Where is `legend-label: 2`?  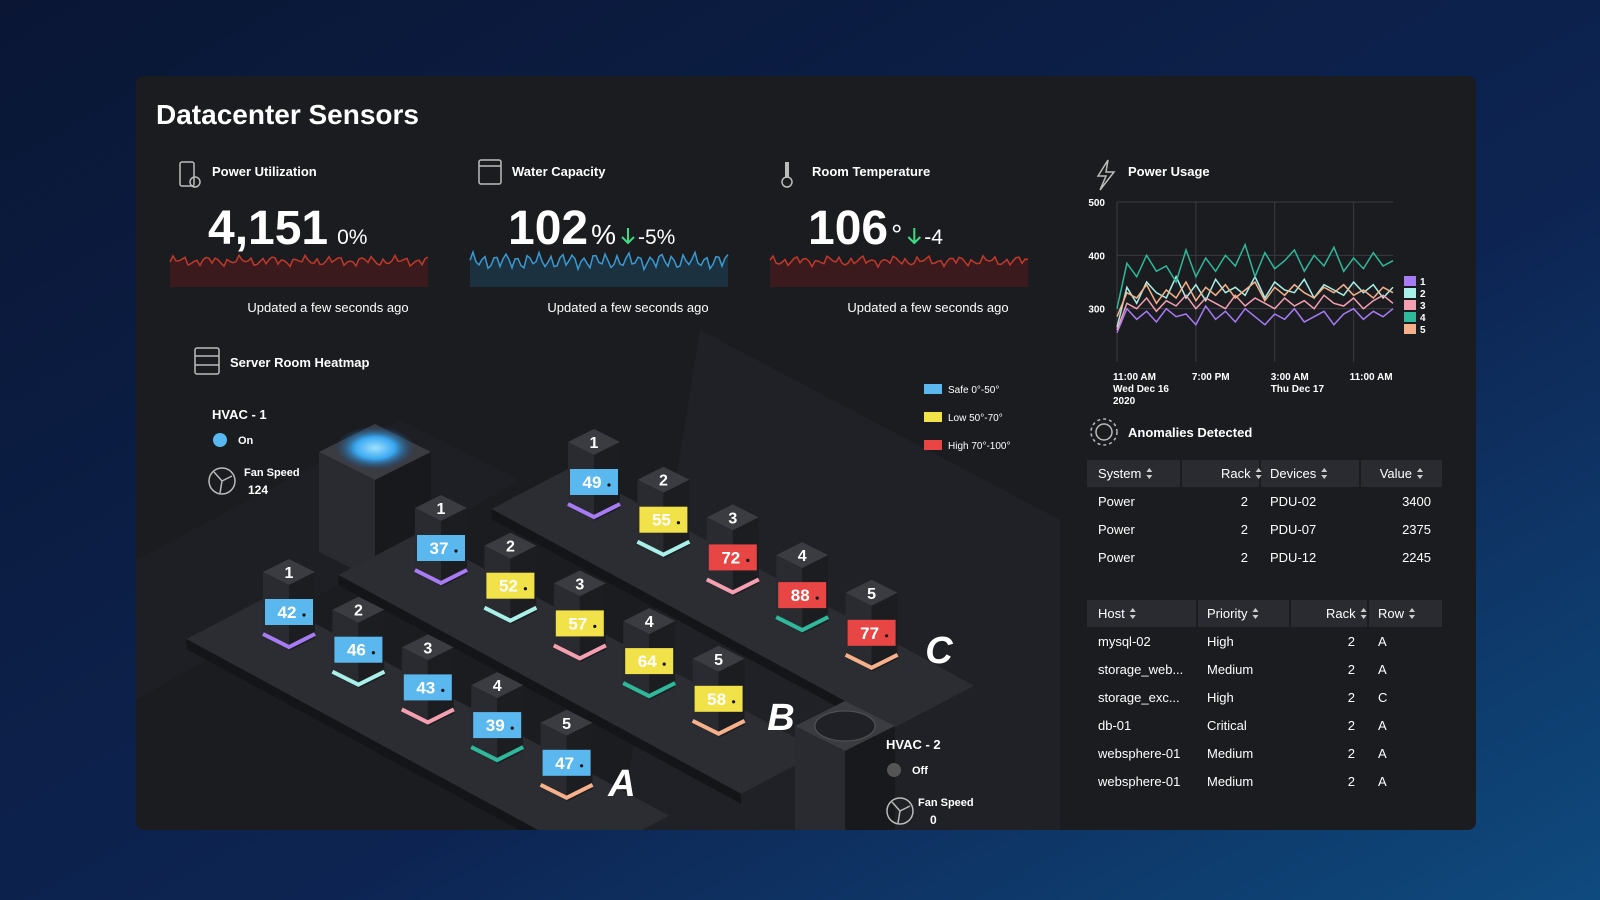
legend-label: 2 is located at coordinates (1423, 294).